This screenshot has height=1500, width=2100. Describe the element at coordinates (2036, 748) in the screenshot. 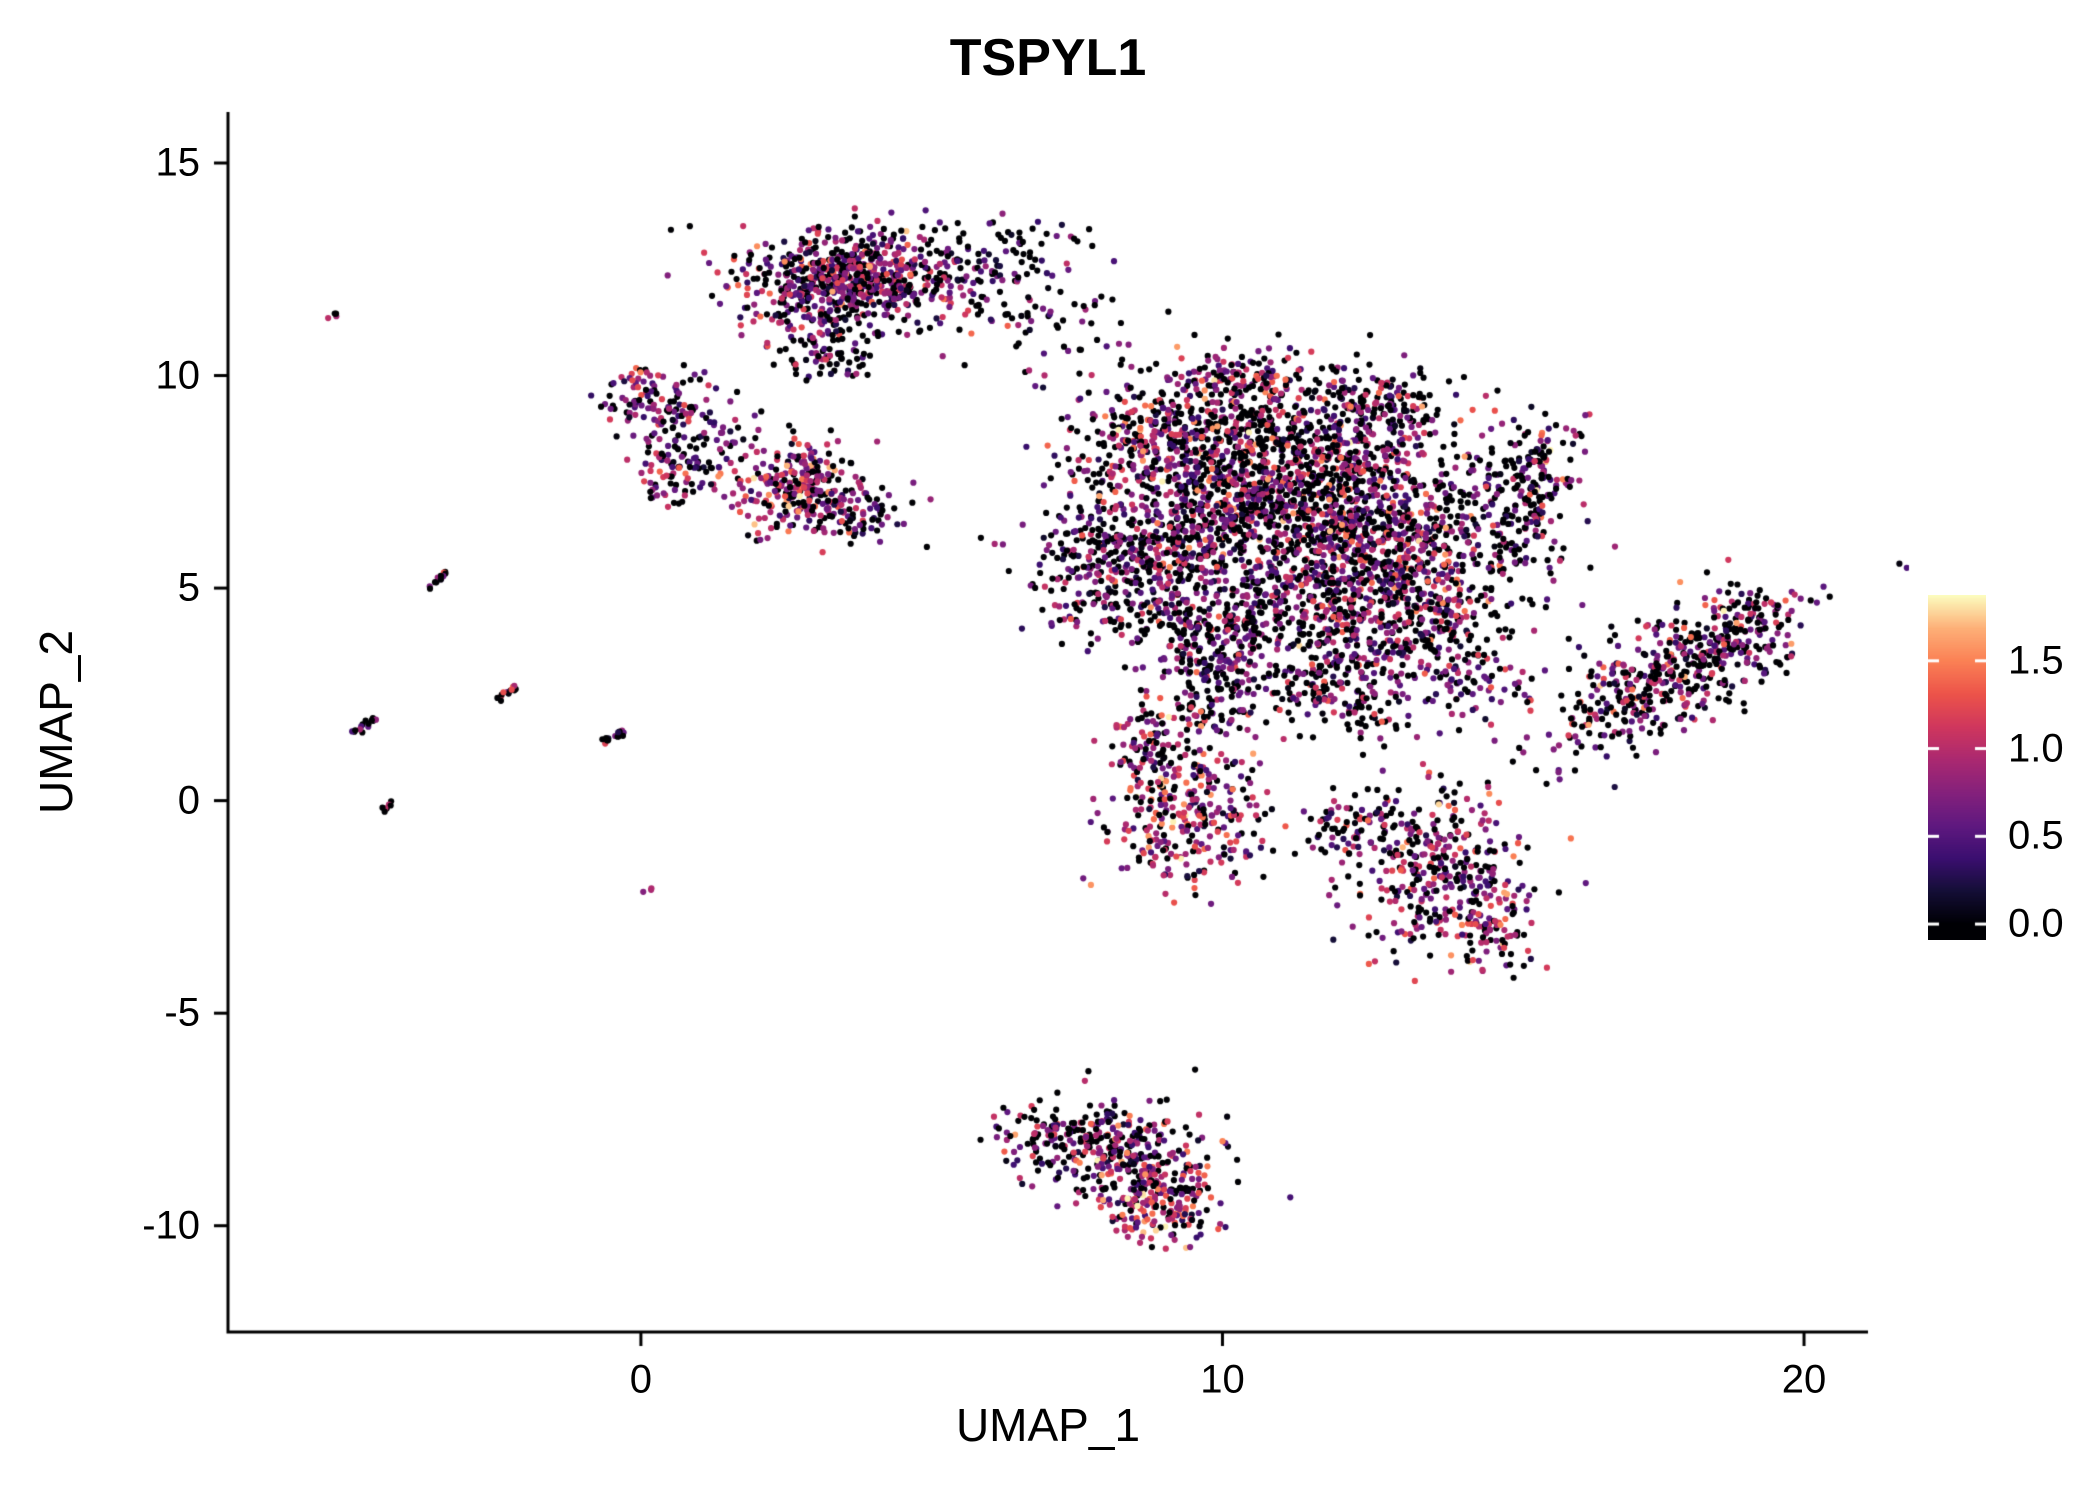

I see `legend-tick-label: 1.0` at that location.